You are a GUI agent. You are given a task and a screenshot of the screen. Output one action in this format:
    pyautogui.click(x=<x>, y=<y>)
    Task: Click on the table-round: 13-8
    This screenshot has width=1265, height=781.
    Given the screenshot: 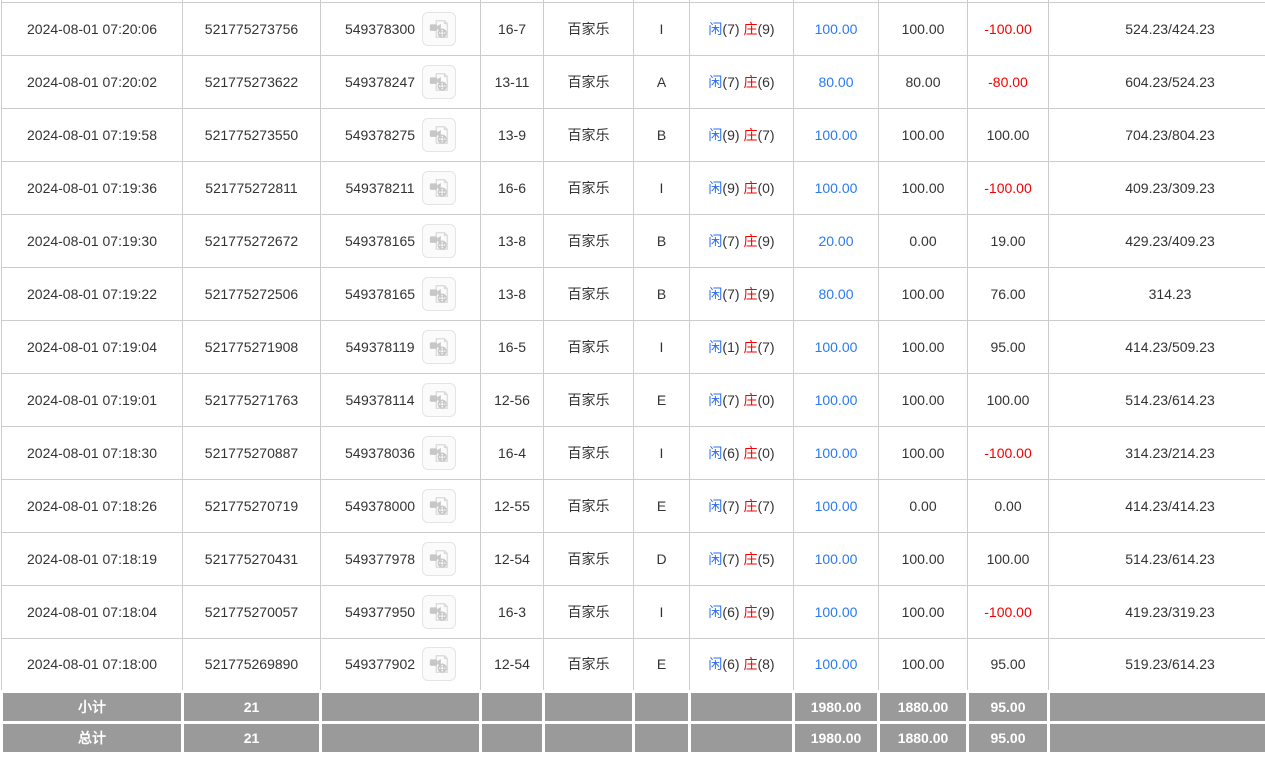 What is the action you would take?
    pyautogui.click(x=512, y=240)
    